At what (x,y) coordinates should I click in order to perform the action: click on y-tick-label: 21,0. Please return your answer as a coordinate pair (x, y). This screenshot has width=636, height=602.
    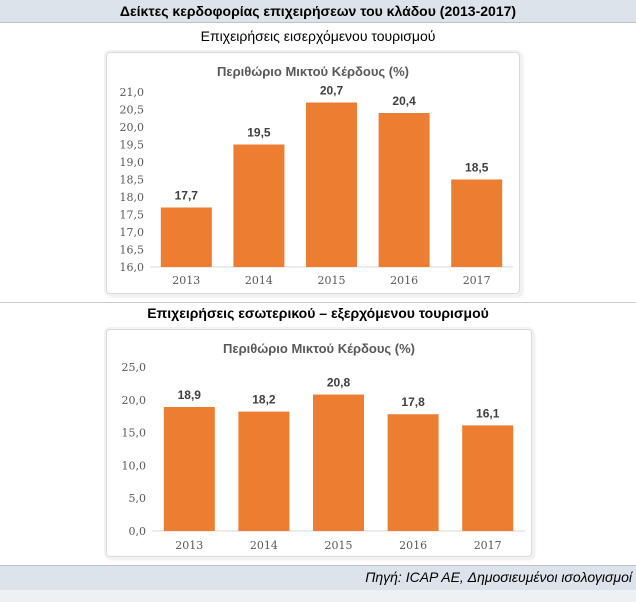
    Looking at the image, I should click on (132, 92).